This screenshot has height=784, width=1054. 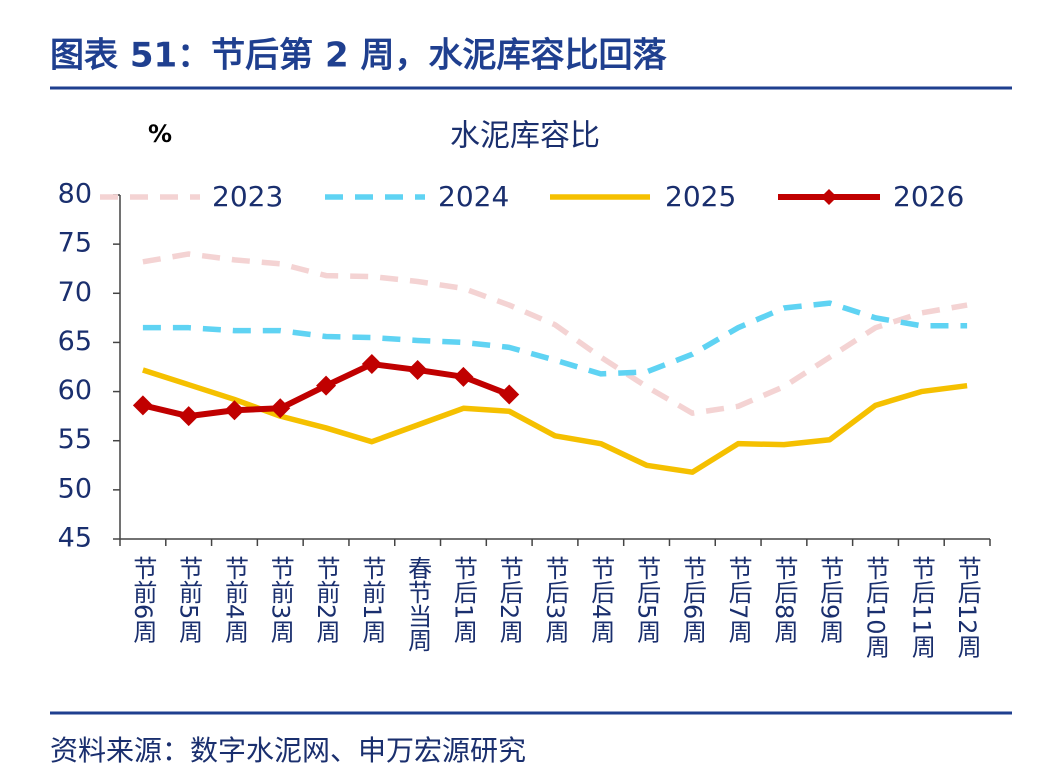 I want to click on source: 资料来源：数字水泥网、申万宏源研究, so click(x=288, y=750).